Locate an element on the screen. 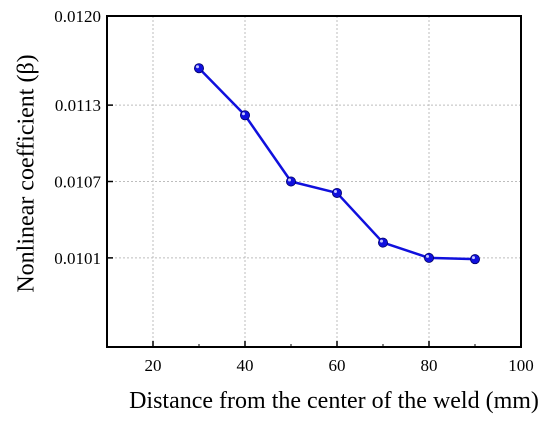 The height and width of the screenshot is (424, 550). x-tick-label: 40 is located at coordinates (245, 365).